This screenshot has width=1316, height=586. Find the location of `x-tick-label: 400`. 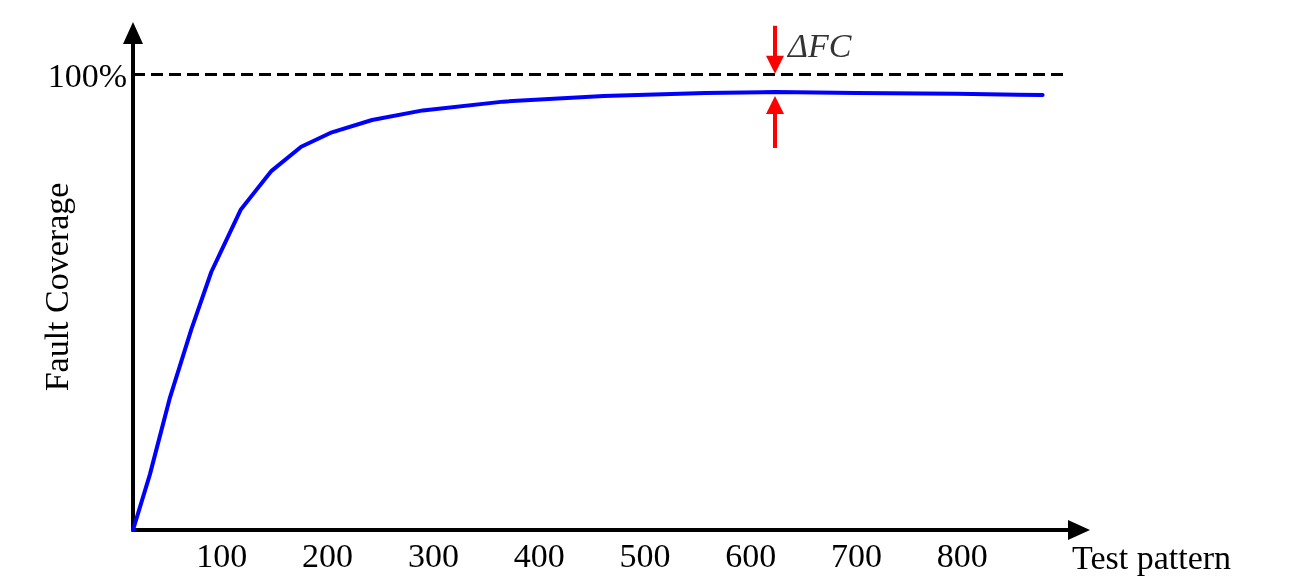

x-tick-label: 400 is located at coordinates (539, 555).